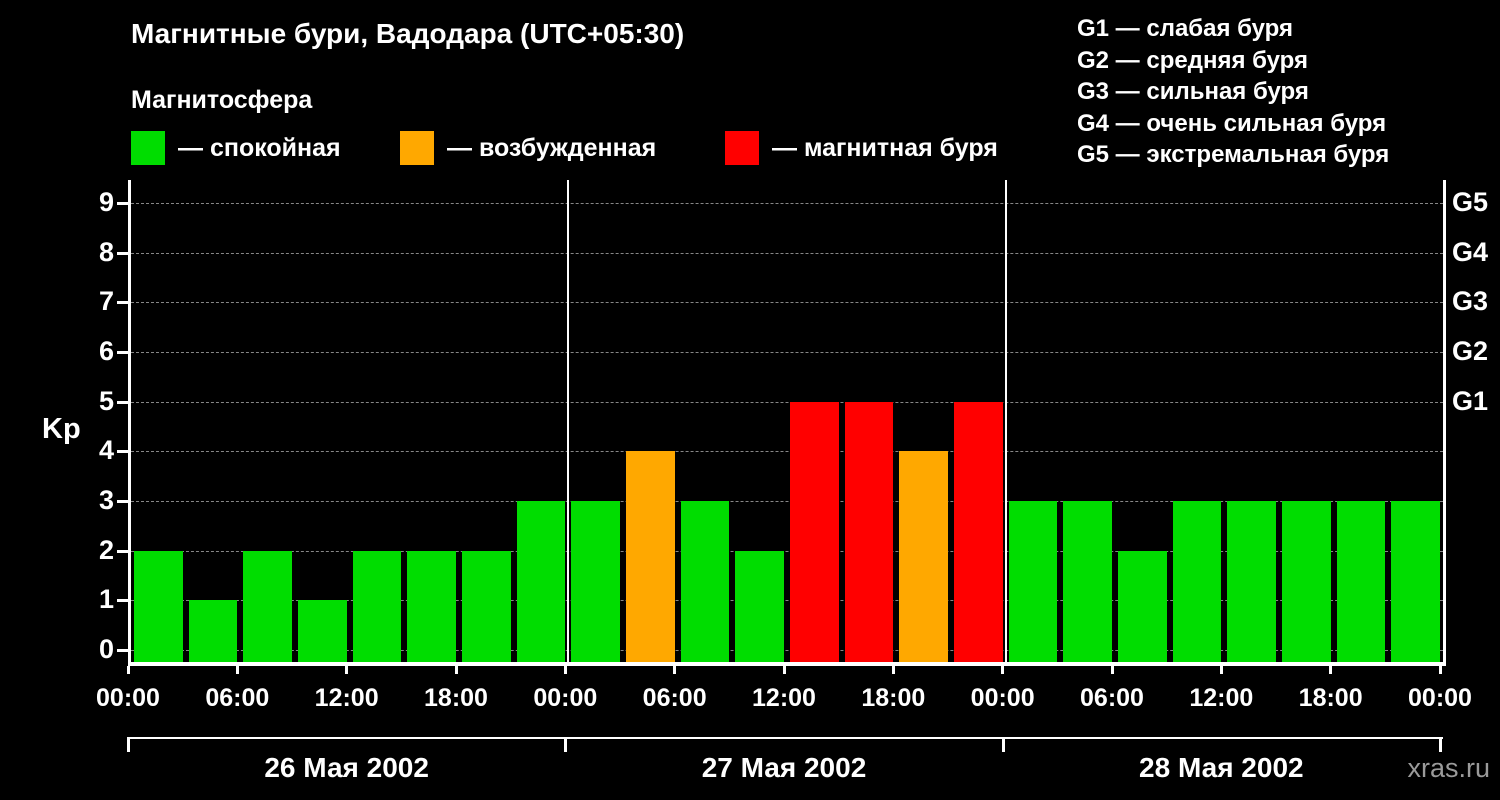 The width and height of the screenshot is (1500, 800). Describe the element at coordinates (1470, 301) in the screenshot. I see `g-scale-tick-label-g3: G3` at that location.